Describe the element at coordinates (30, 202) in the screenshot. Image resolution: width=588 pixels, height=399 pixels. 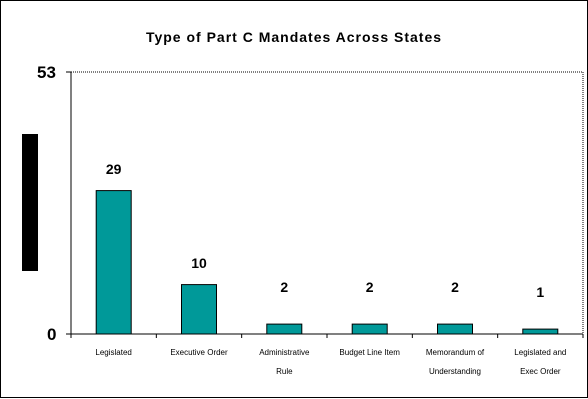
I see `decorative-black-bar` at that location.